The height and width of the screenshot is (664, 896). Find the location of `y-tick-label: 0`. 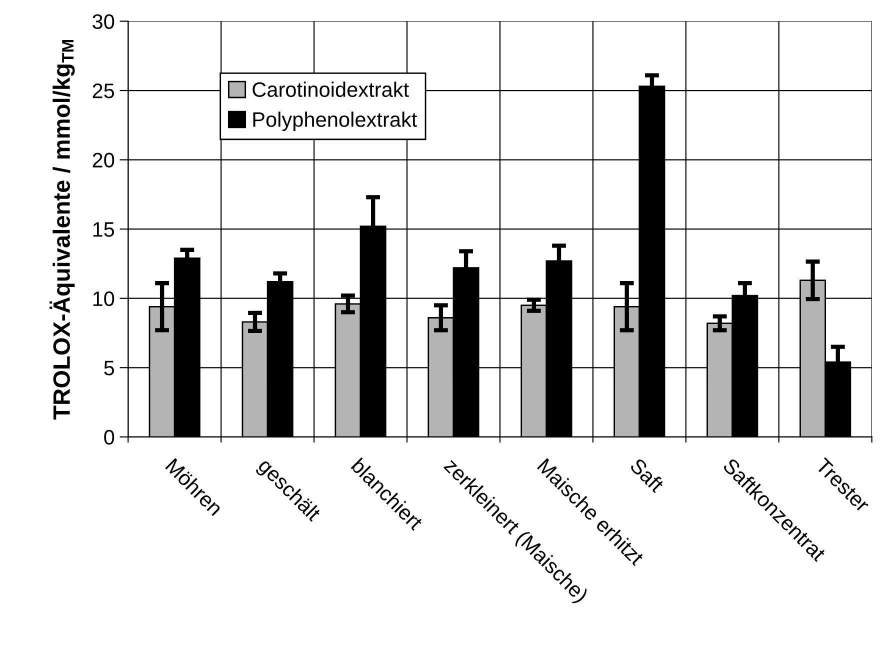

y-tick-label: 0 is located at coordinates (109, 437).